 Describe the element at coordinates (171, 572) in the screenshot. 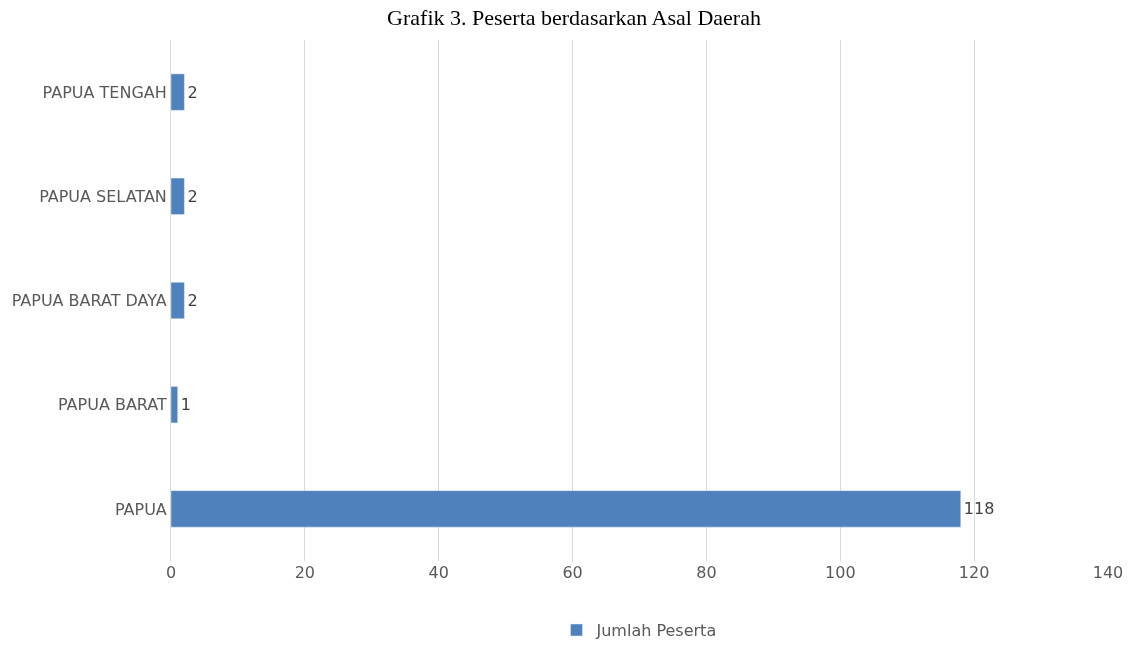

I see `x-tick-label: 0` at that location.